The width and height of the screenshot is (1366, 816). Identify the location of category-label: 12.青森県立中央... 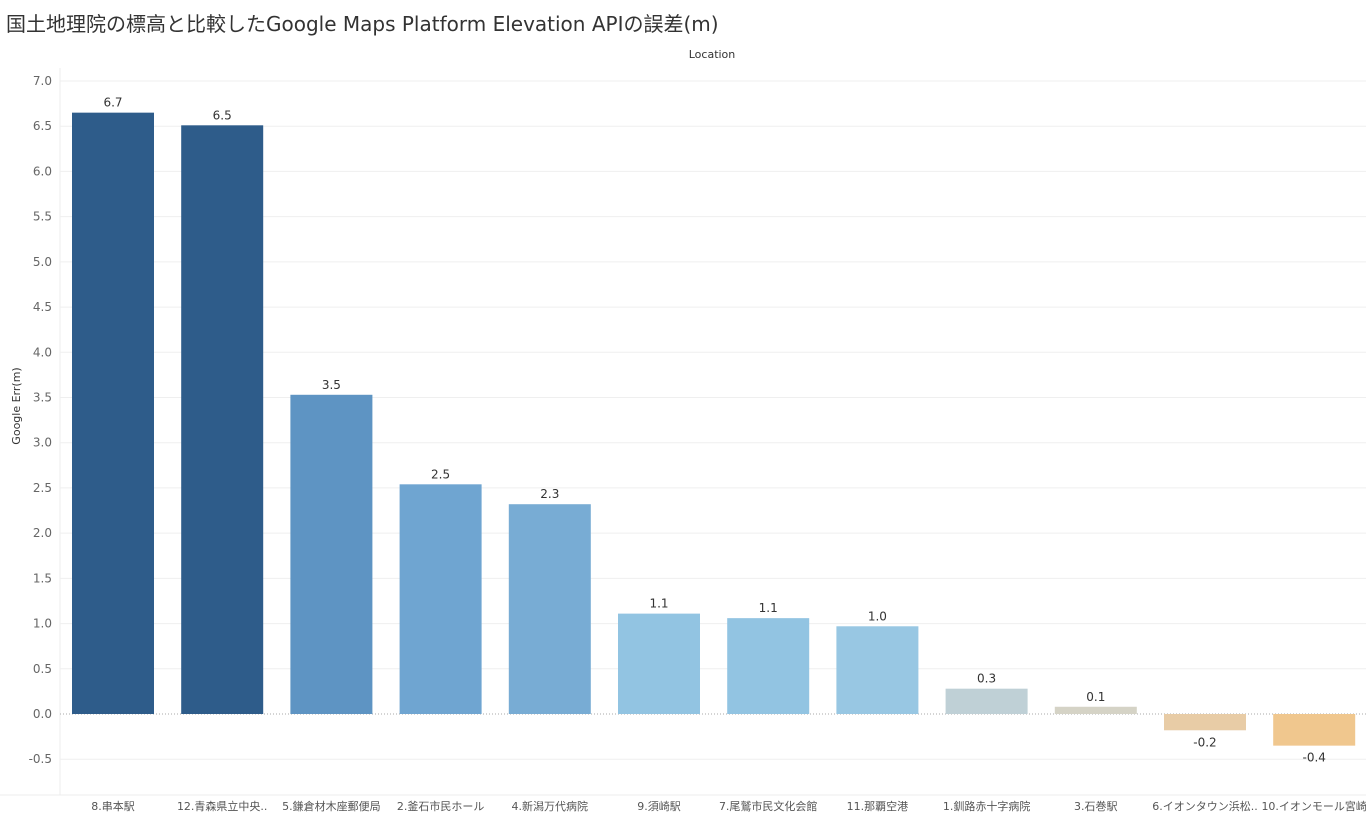
(222, 806).